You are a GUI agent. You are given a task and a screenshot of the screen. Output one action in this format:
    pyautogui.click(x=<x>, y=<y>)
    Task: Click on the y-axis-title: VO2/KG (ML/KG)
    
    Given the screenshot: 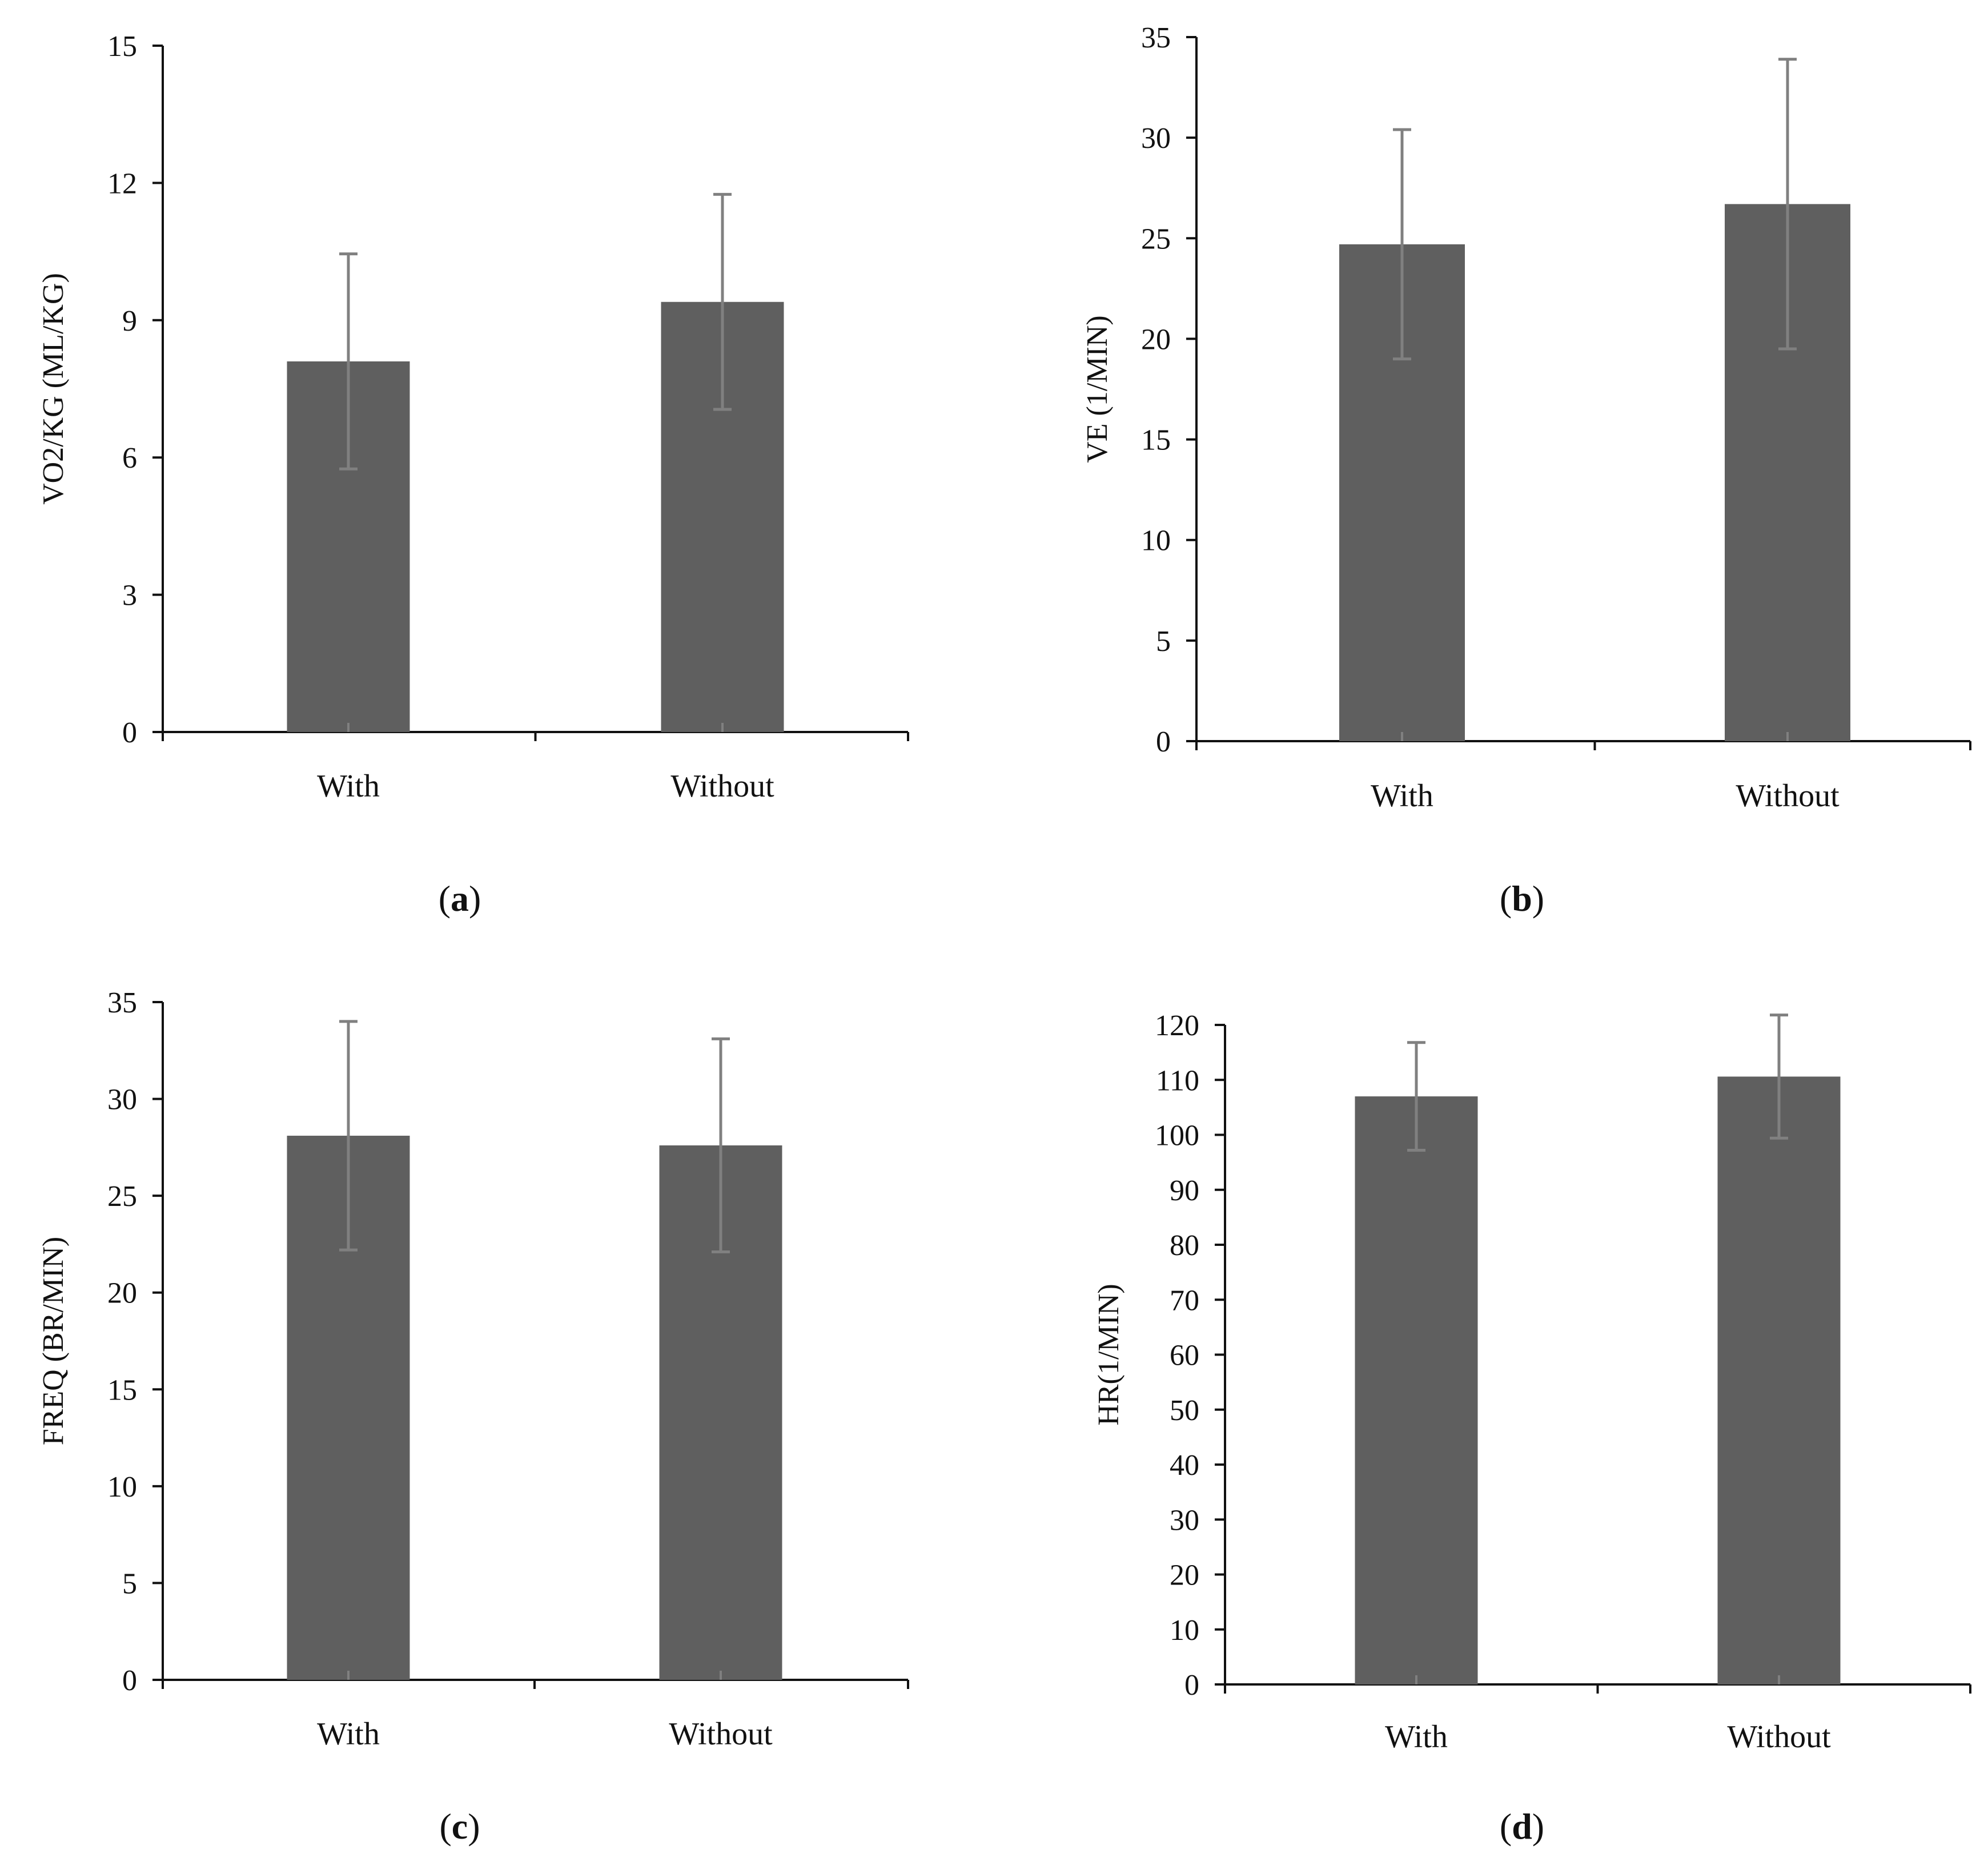 What is the action you would take?
    pyautogui.click(x=53, y=389)
    